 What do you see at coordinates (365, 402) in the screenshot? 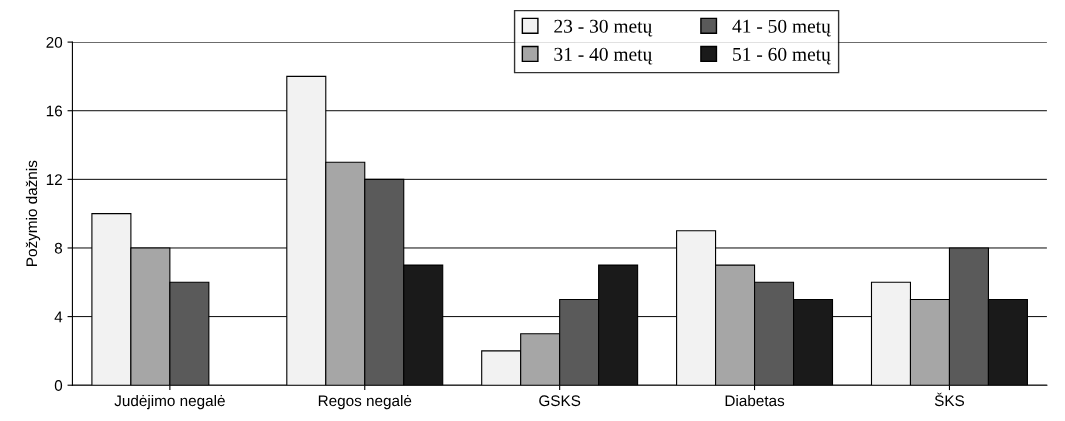
I see `x-tick-label: Regos negalė` at bounding box center [365, 402].